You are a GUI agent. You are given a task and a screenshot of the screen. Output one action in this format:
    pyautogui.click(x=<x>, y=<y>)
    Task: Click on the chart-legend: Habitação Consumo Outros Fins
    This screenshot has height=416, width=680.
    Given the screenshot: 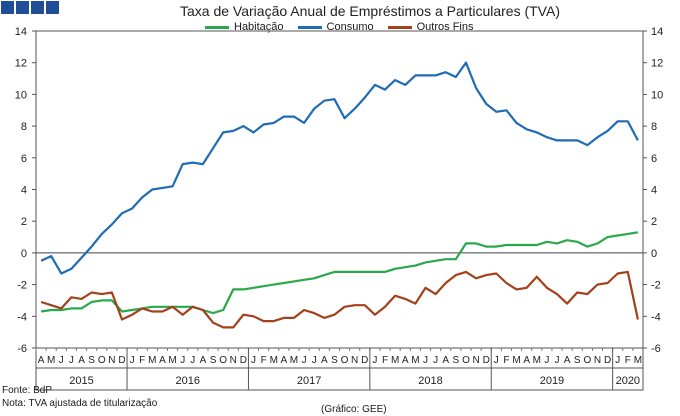 What is the action you would take?
    pyautogui.click(x=339, y=27)
    